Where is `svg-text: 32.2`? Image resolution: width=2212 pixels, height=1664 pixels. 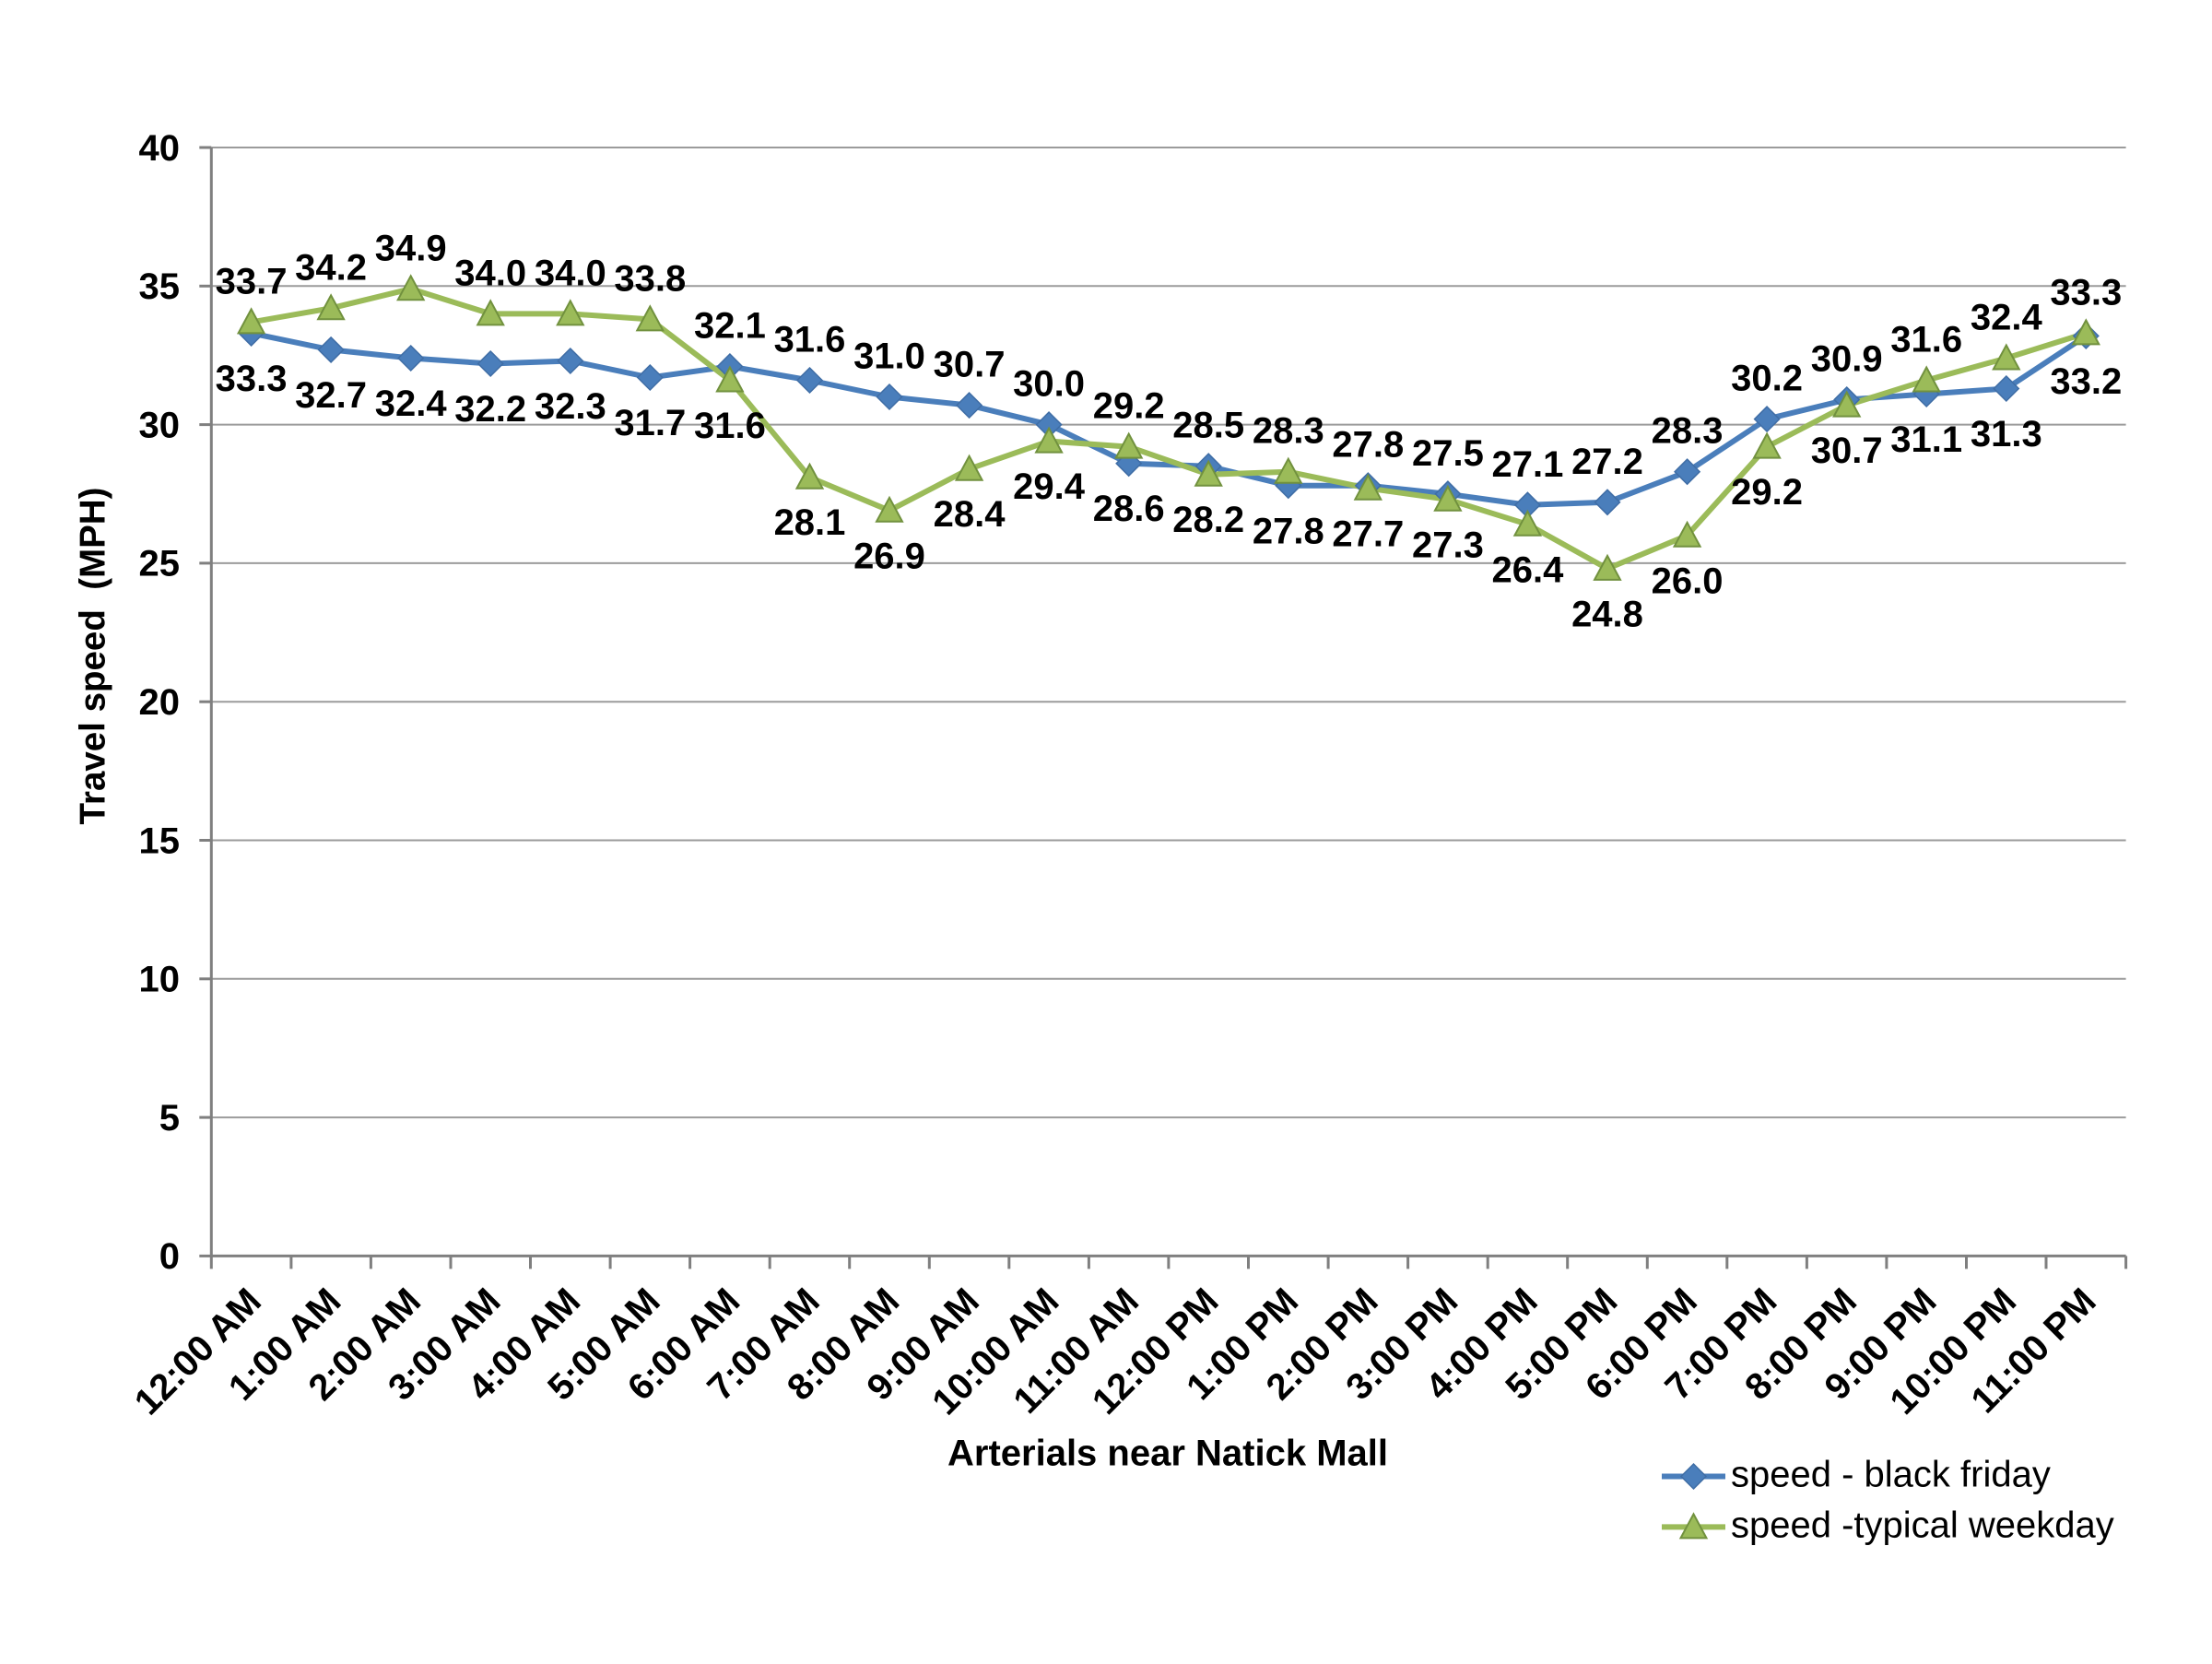
svg-text: 32.2 is located at coordinates (490, 409).